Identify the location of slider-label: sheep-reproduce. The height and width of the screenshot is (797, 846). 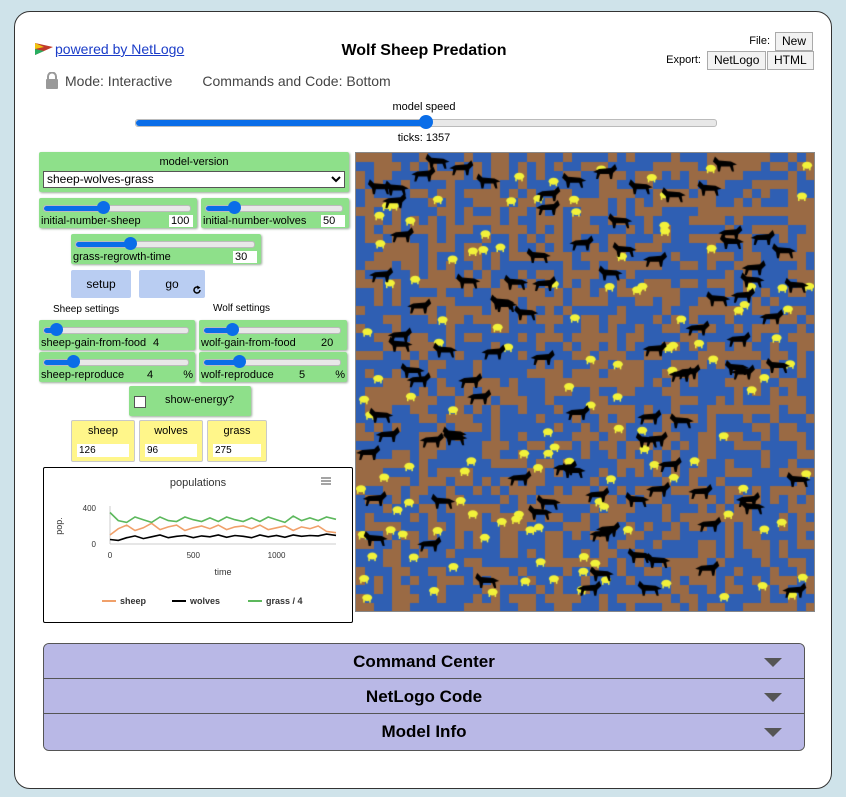
(83, 375).